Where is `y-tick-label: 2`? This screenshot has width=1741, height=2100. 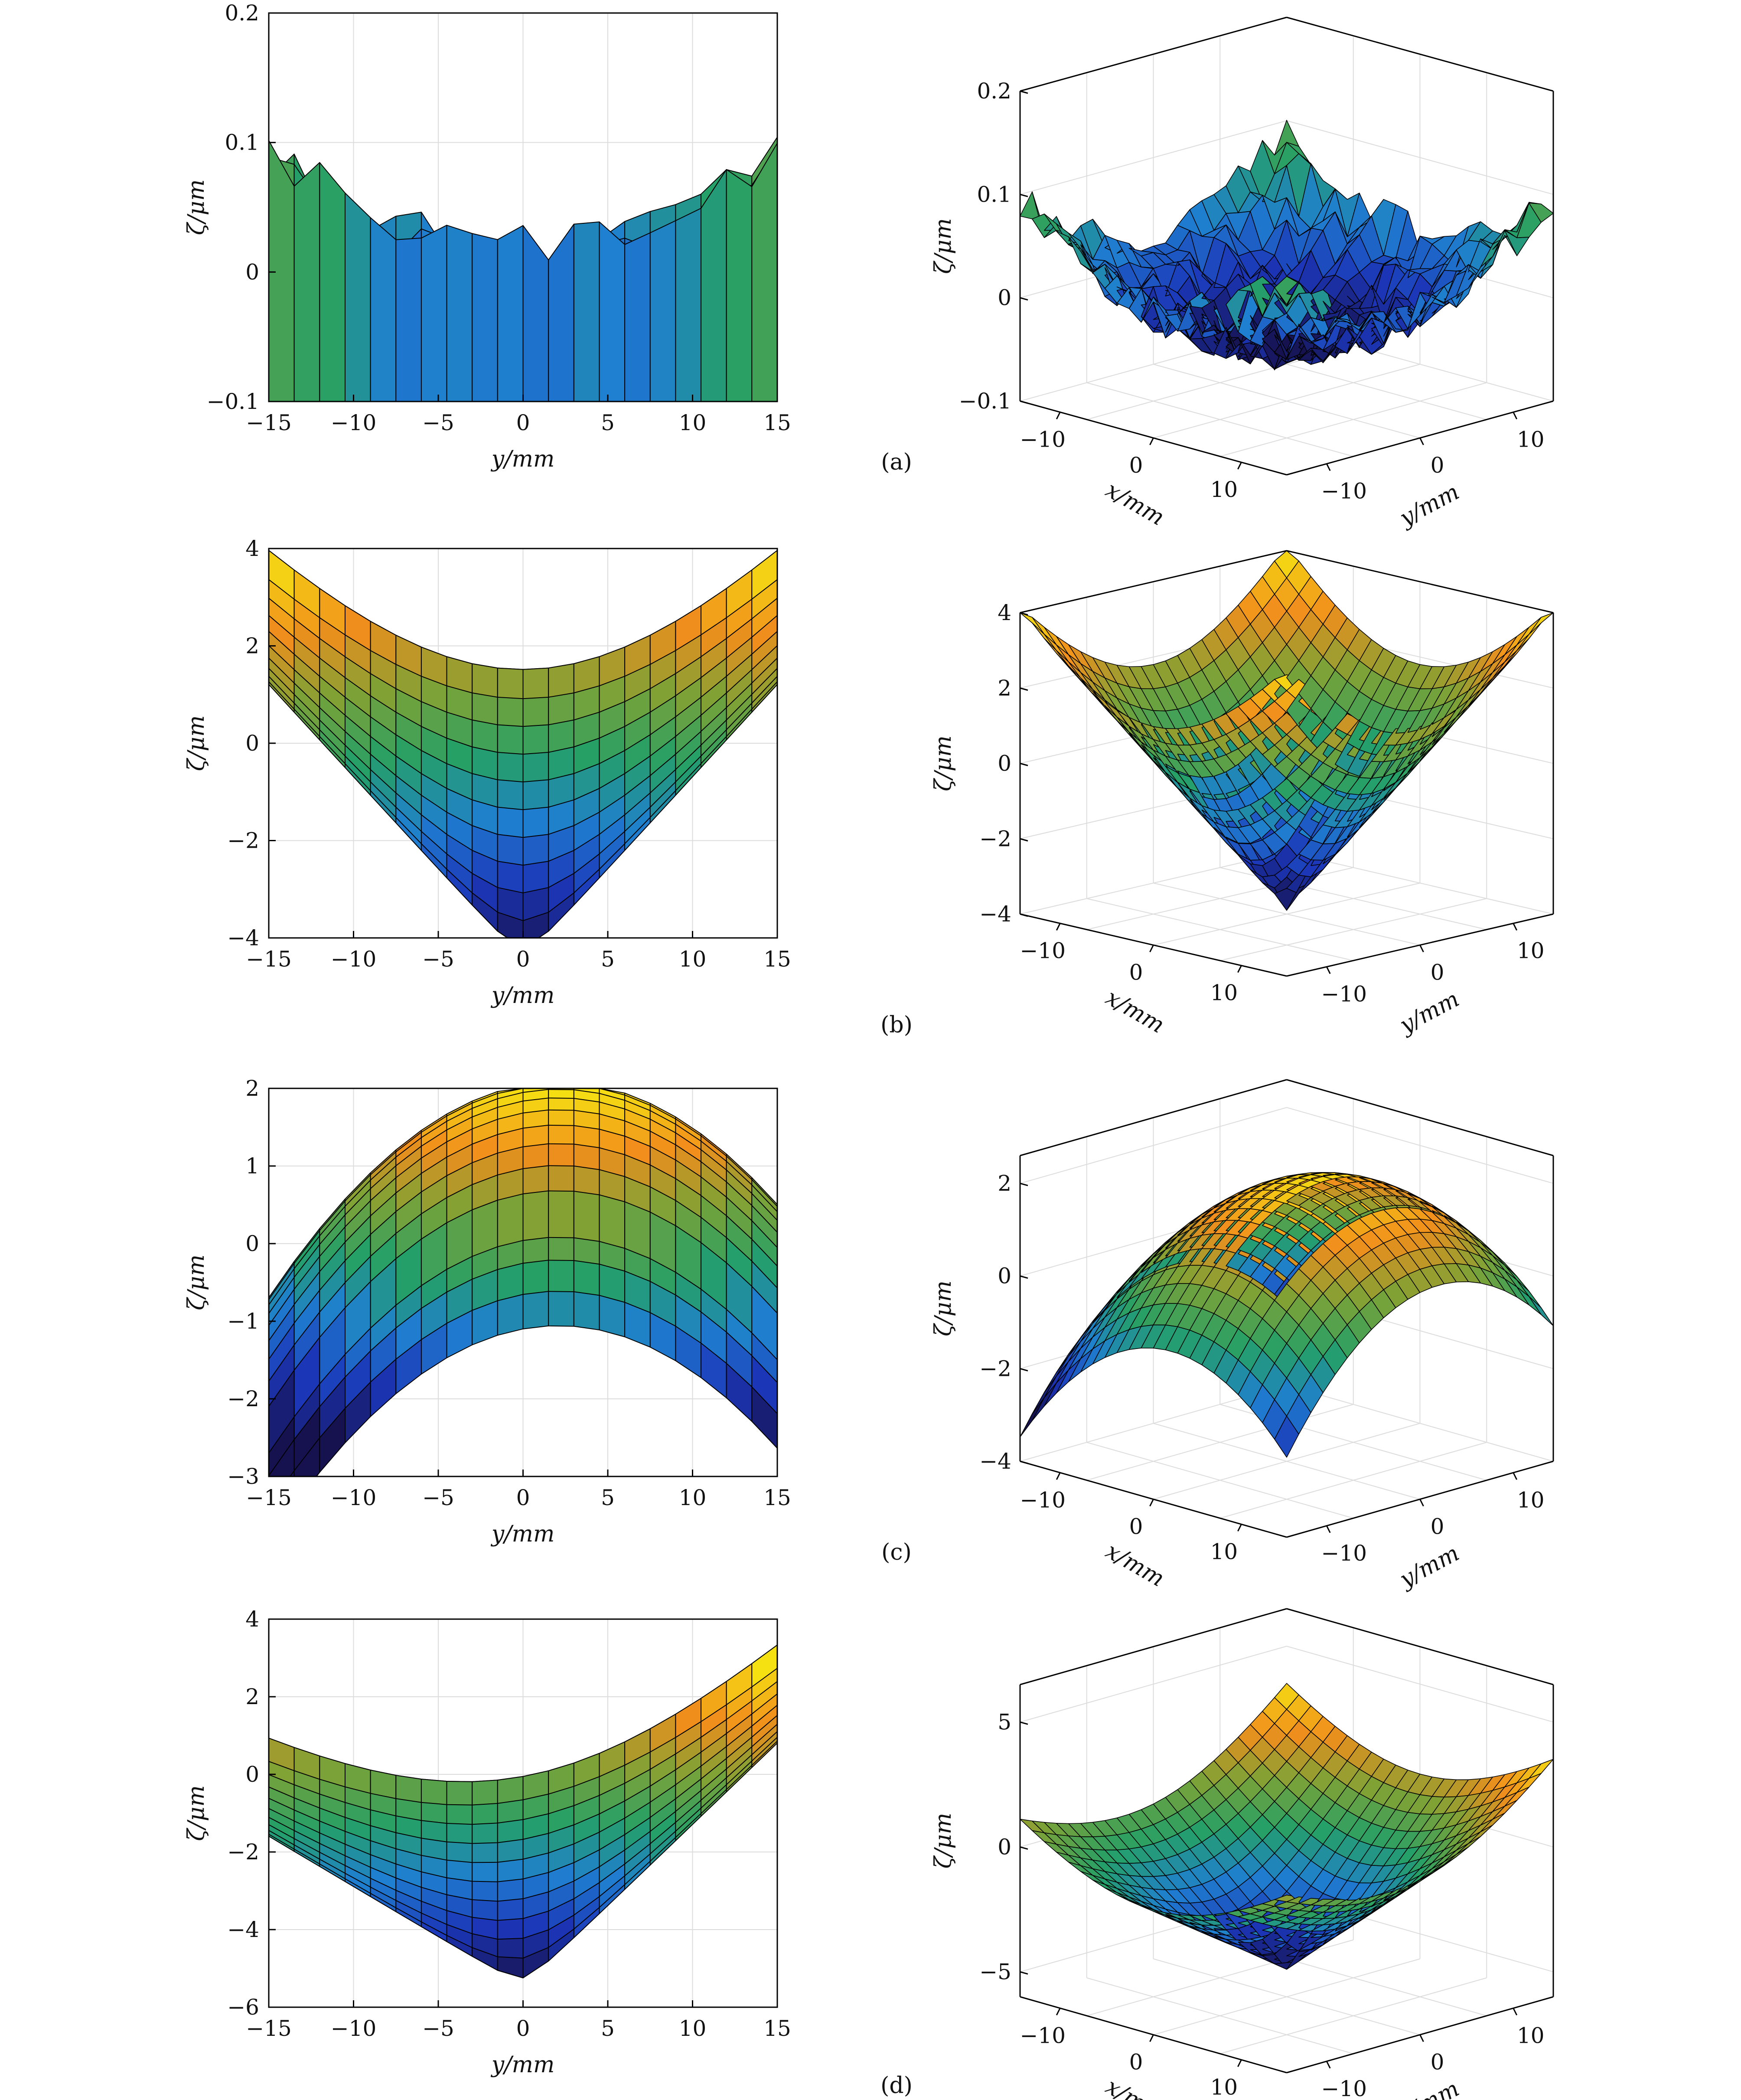
y-tick-label: 2 is located at coordinates (252, 1696).